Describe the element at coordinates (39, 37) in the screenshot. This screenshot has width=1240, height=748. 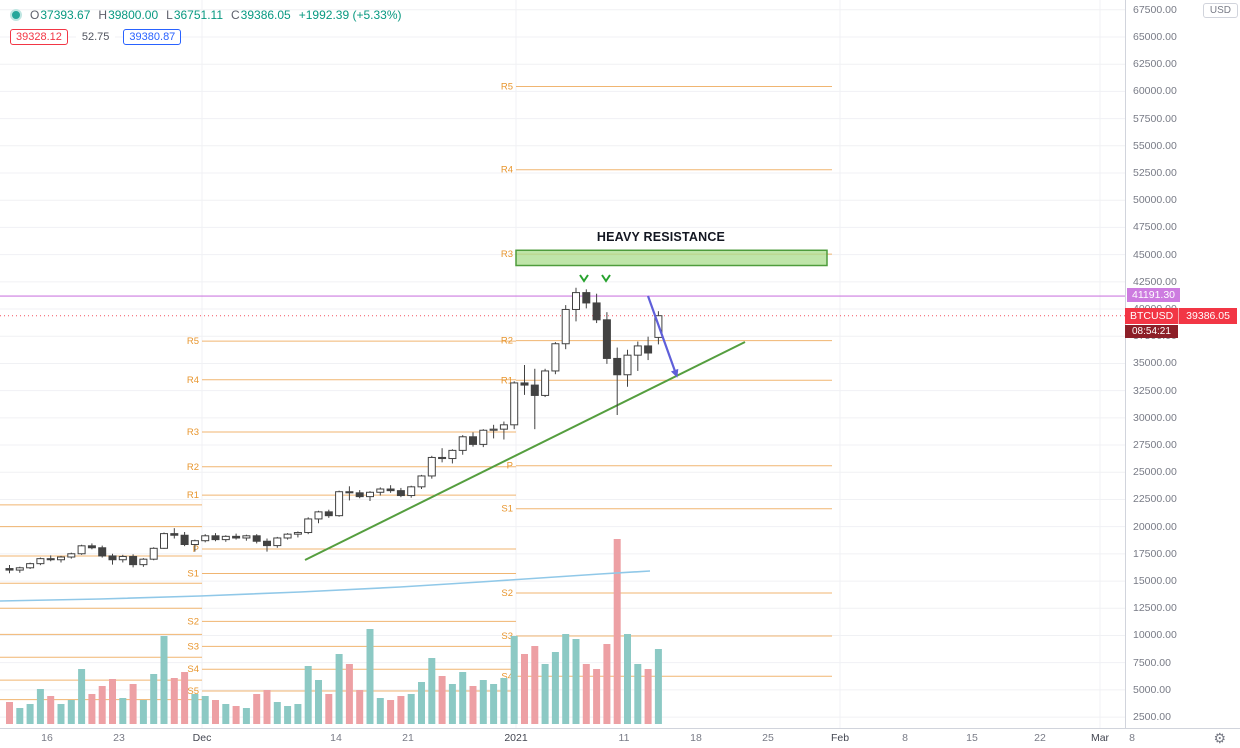
I see `indicator-value-chip: 39328.12` at that location.